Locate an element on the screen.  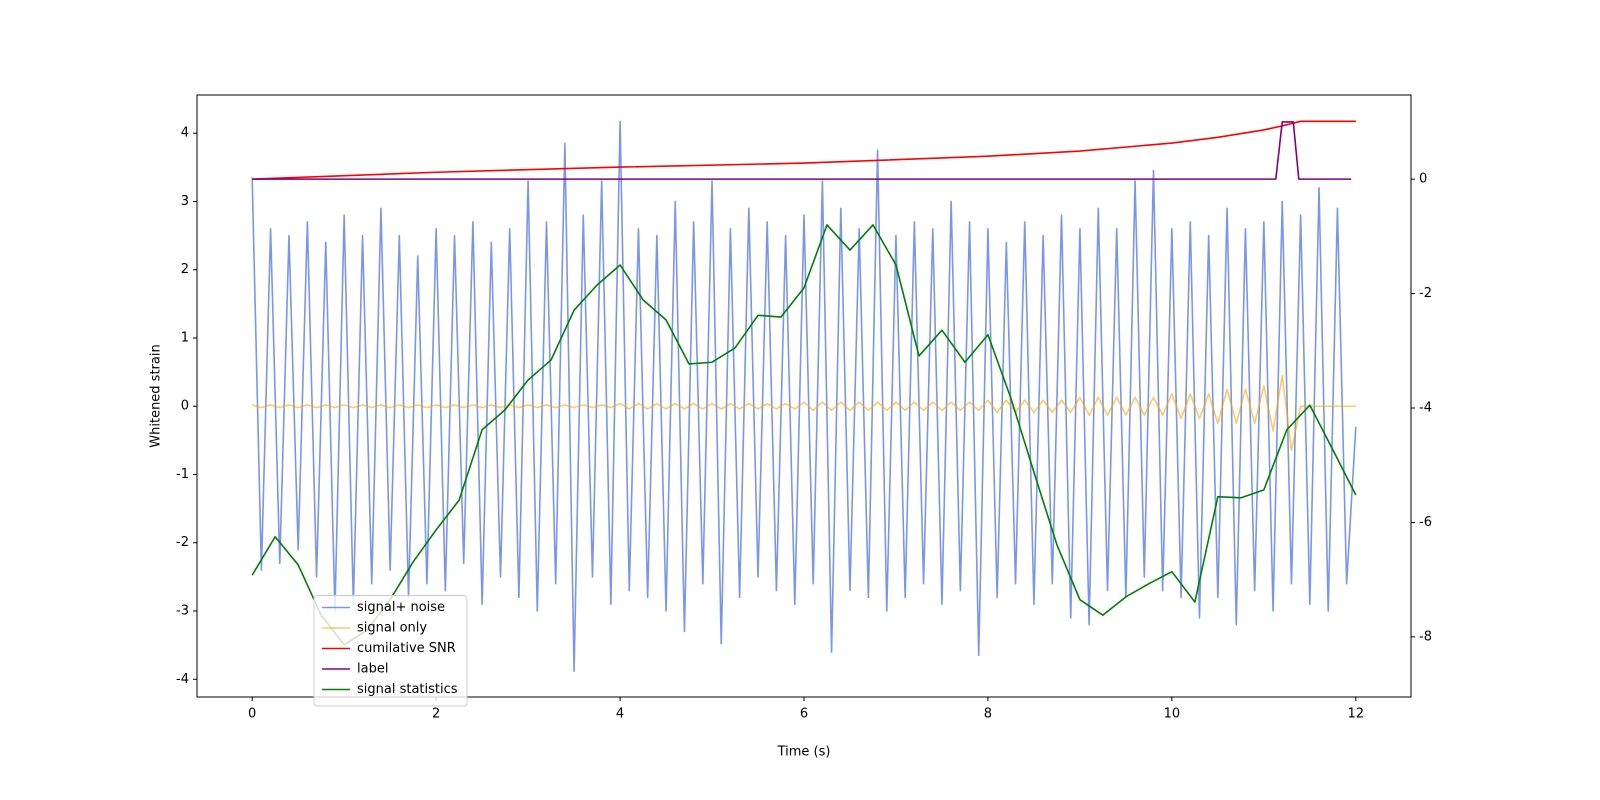
y-tick-label: 0 is located at coordinates (185, 406).